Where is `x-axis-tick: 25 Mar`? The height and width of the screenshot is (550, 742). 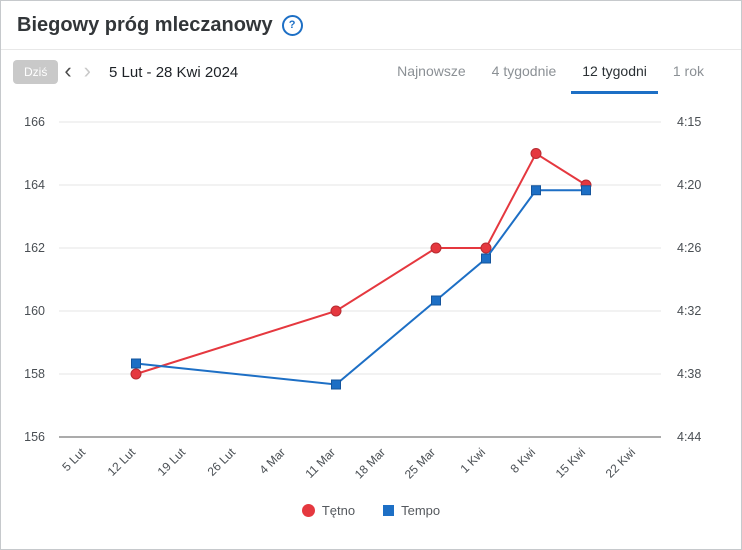 x-axis-tick: 25 Mar is located at coordinates (420, 463).